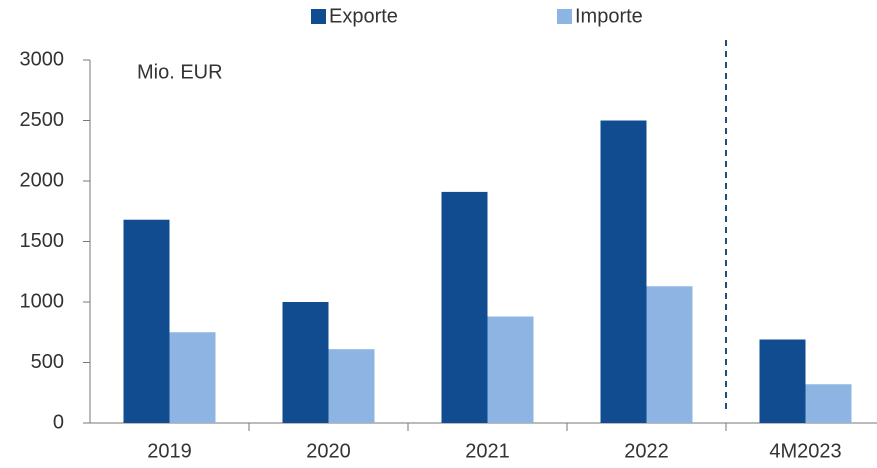  What do you see at coordinates (58, 422) in the screenshot?
I see `y-tick-label: 0` at bounding box center [58, 422].